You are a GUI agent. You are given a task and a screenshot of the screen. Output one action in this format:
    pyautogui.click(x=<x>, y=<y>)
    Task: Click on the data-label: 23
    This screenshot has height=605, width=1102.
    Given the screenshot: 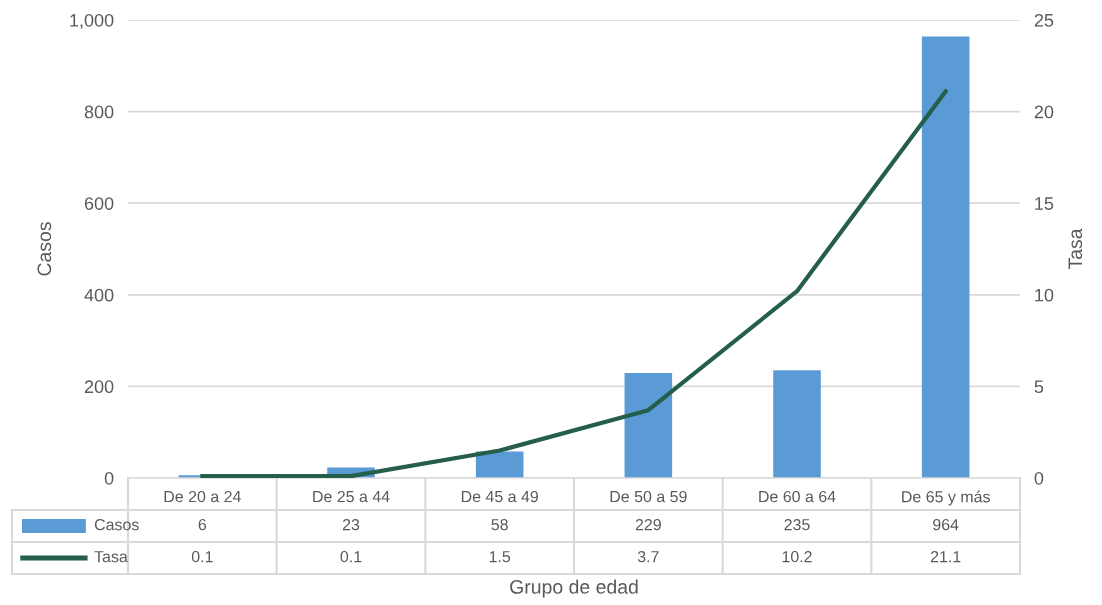 What is the action you would take?
    pyautogui.click(x=351, y=524)
    